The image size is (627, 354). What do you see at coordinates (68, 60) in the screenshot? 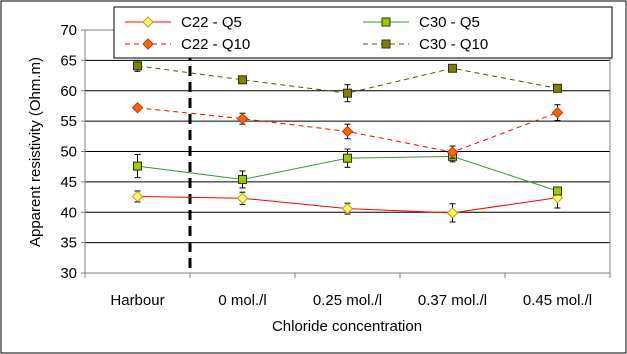
I see `y-tick-label: 65` at bounding box center [68, 60].